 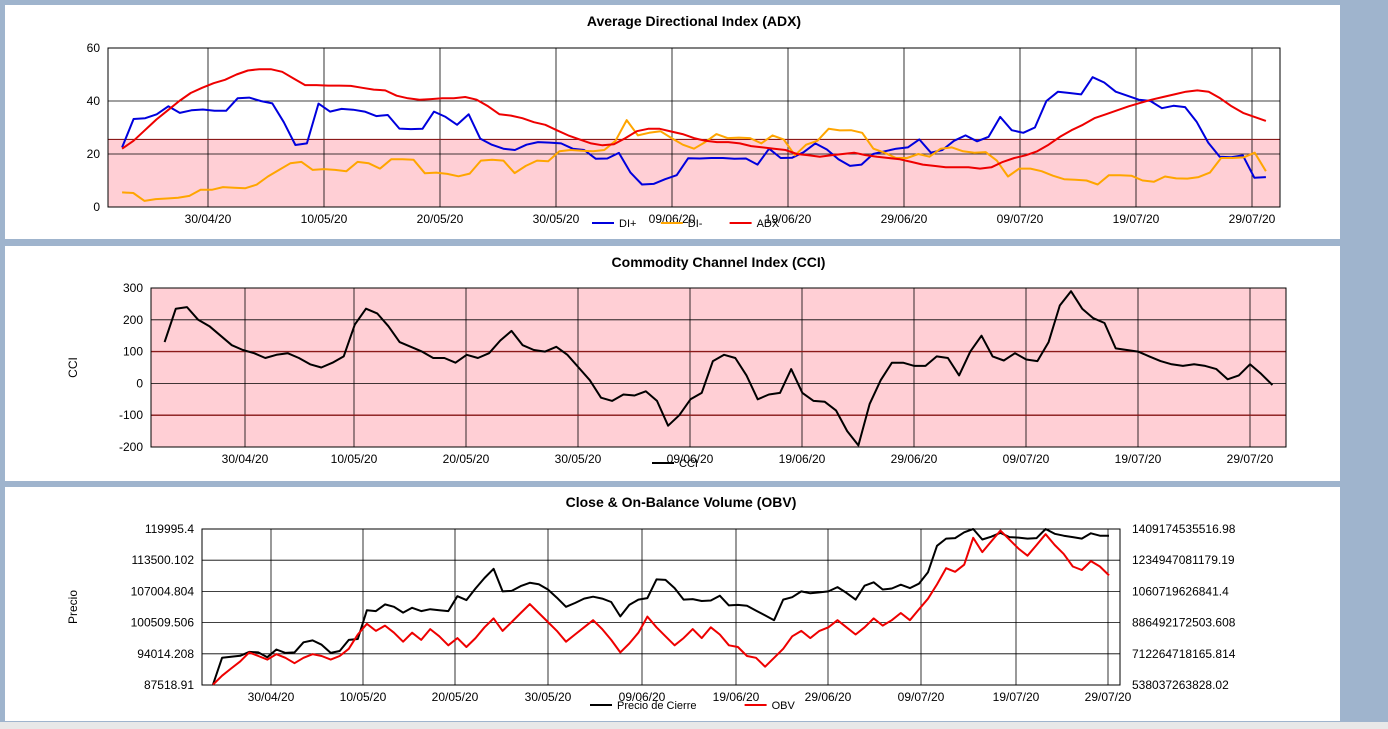 I want to click on y-tick-label: 113500.102, so click(x=162, y=560).